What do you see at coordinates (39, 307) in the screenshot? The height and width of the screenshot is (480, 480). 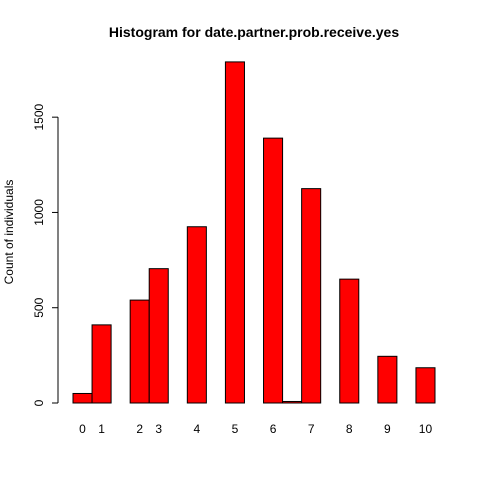 I see `y-tick-label: 500` at bounding box center [39, 307].